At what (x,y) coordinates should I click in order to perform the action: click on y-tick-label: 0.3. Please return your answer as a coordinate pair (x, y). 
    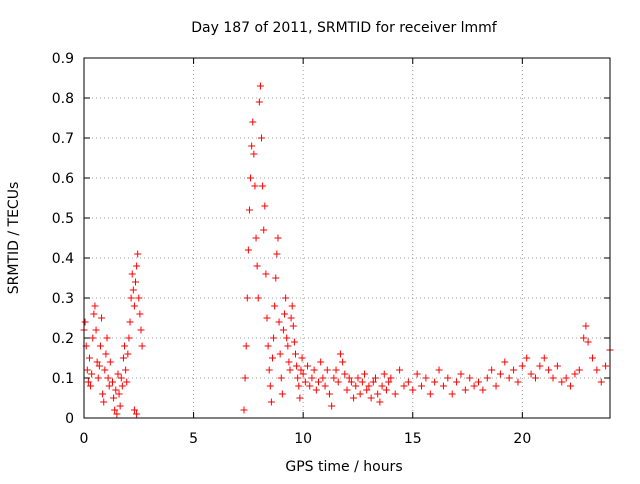
    Looking at the image, I should click on (63, 299).